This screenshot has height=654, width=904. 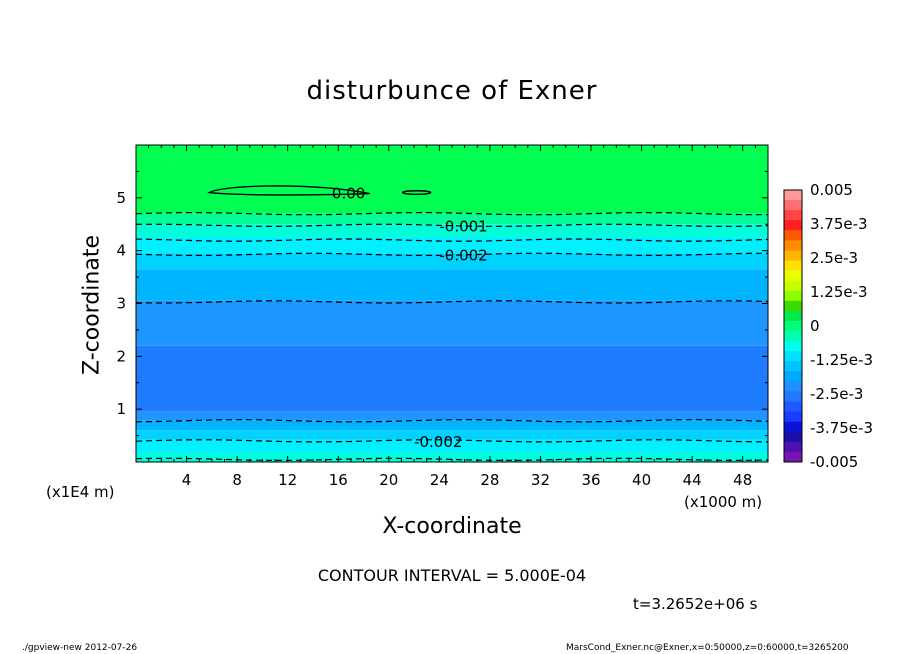 What do you see at coordinates (92, 305) in the screenshot?
I see `y-axis-label: Z-coordinate` at bounding box center [92, 305].